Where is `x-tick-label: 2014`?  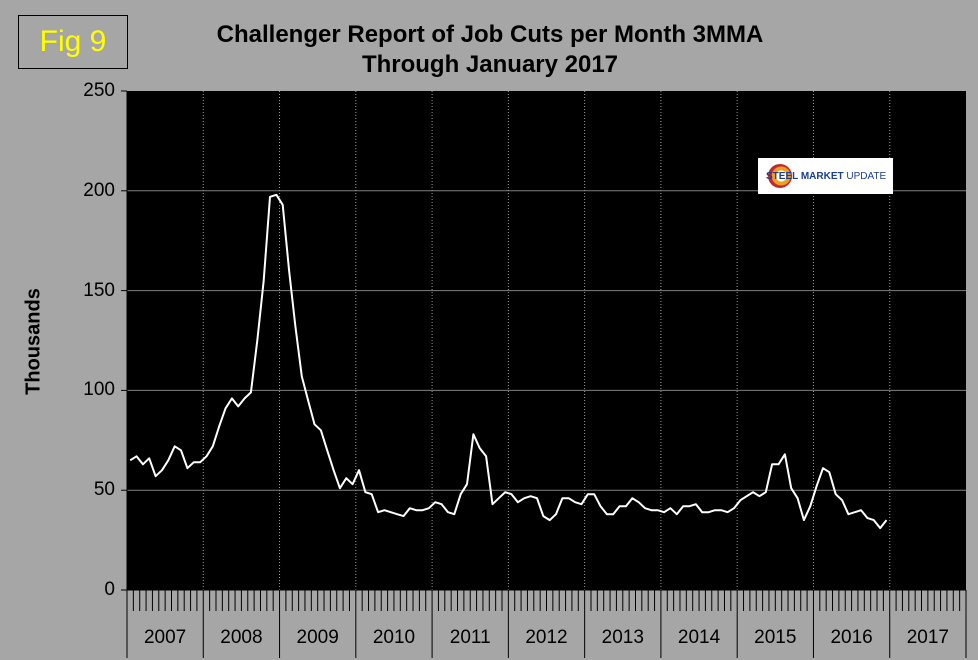 x-tick-label: 2014 is located at coordinates (699, 637).